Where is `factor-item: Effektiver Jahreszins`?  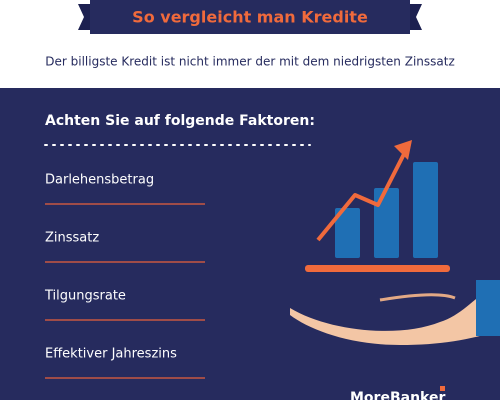 factor-item: Effektiver Jahreszins is located at coordinates (111, 354).